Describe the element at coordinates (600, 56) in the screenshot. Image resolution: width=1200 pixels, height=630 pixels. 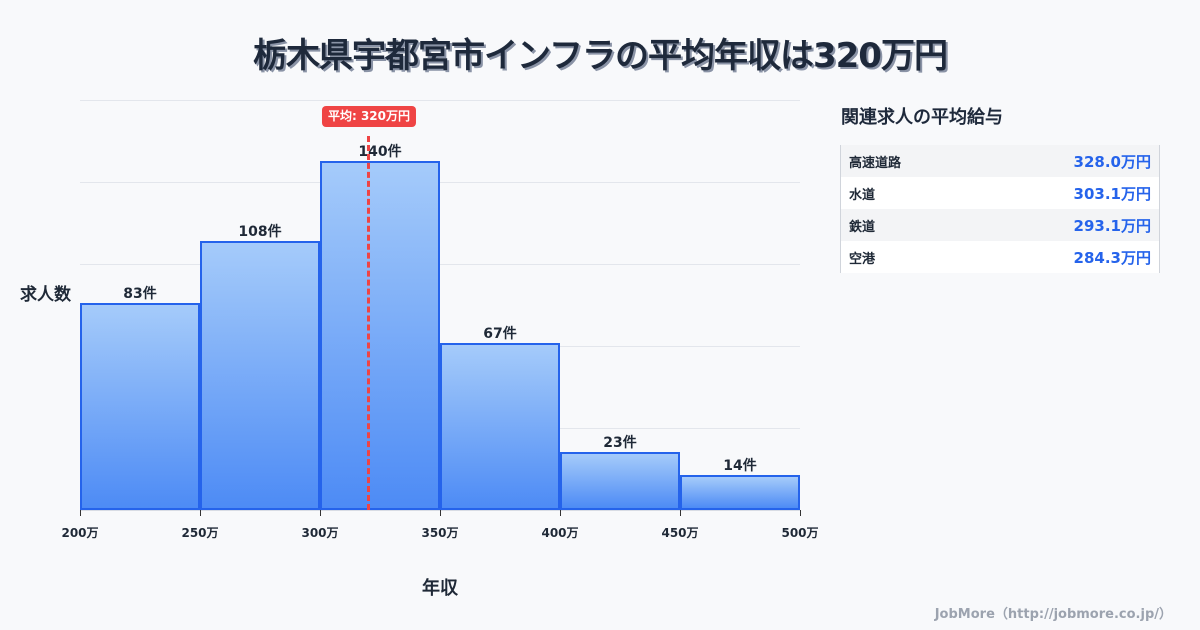
I see `page-title: 栃木県宇都宮市インフラの平均年収は320万円` at that location.